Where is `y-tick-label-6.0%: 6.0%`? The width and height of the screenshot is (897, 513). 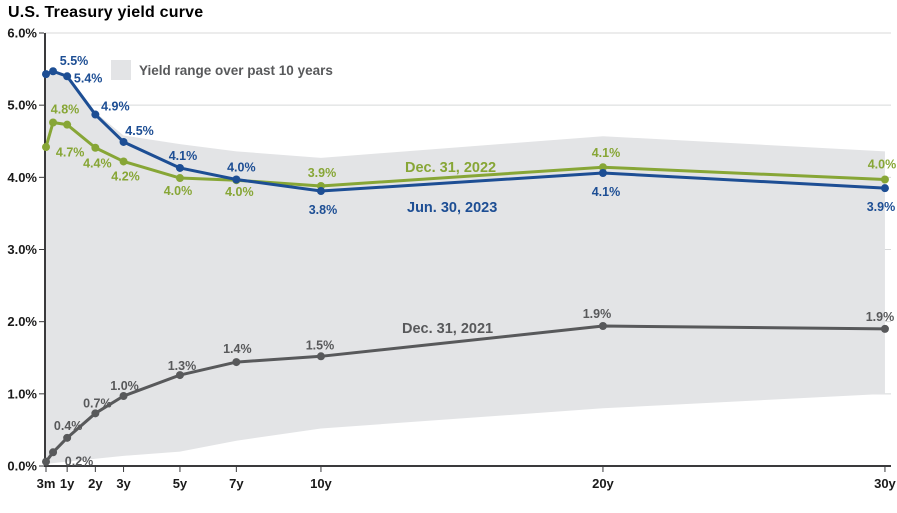
y-tick-label-6.0%: 6.0% is located at coordinates (22, 34).